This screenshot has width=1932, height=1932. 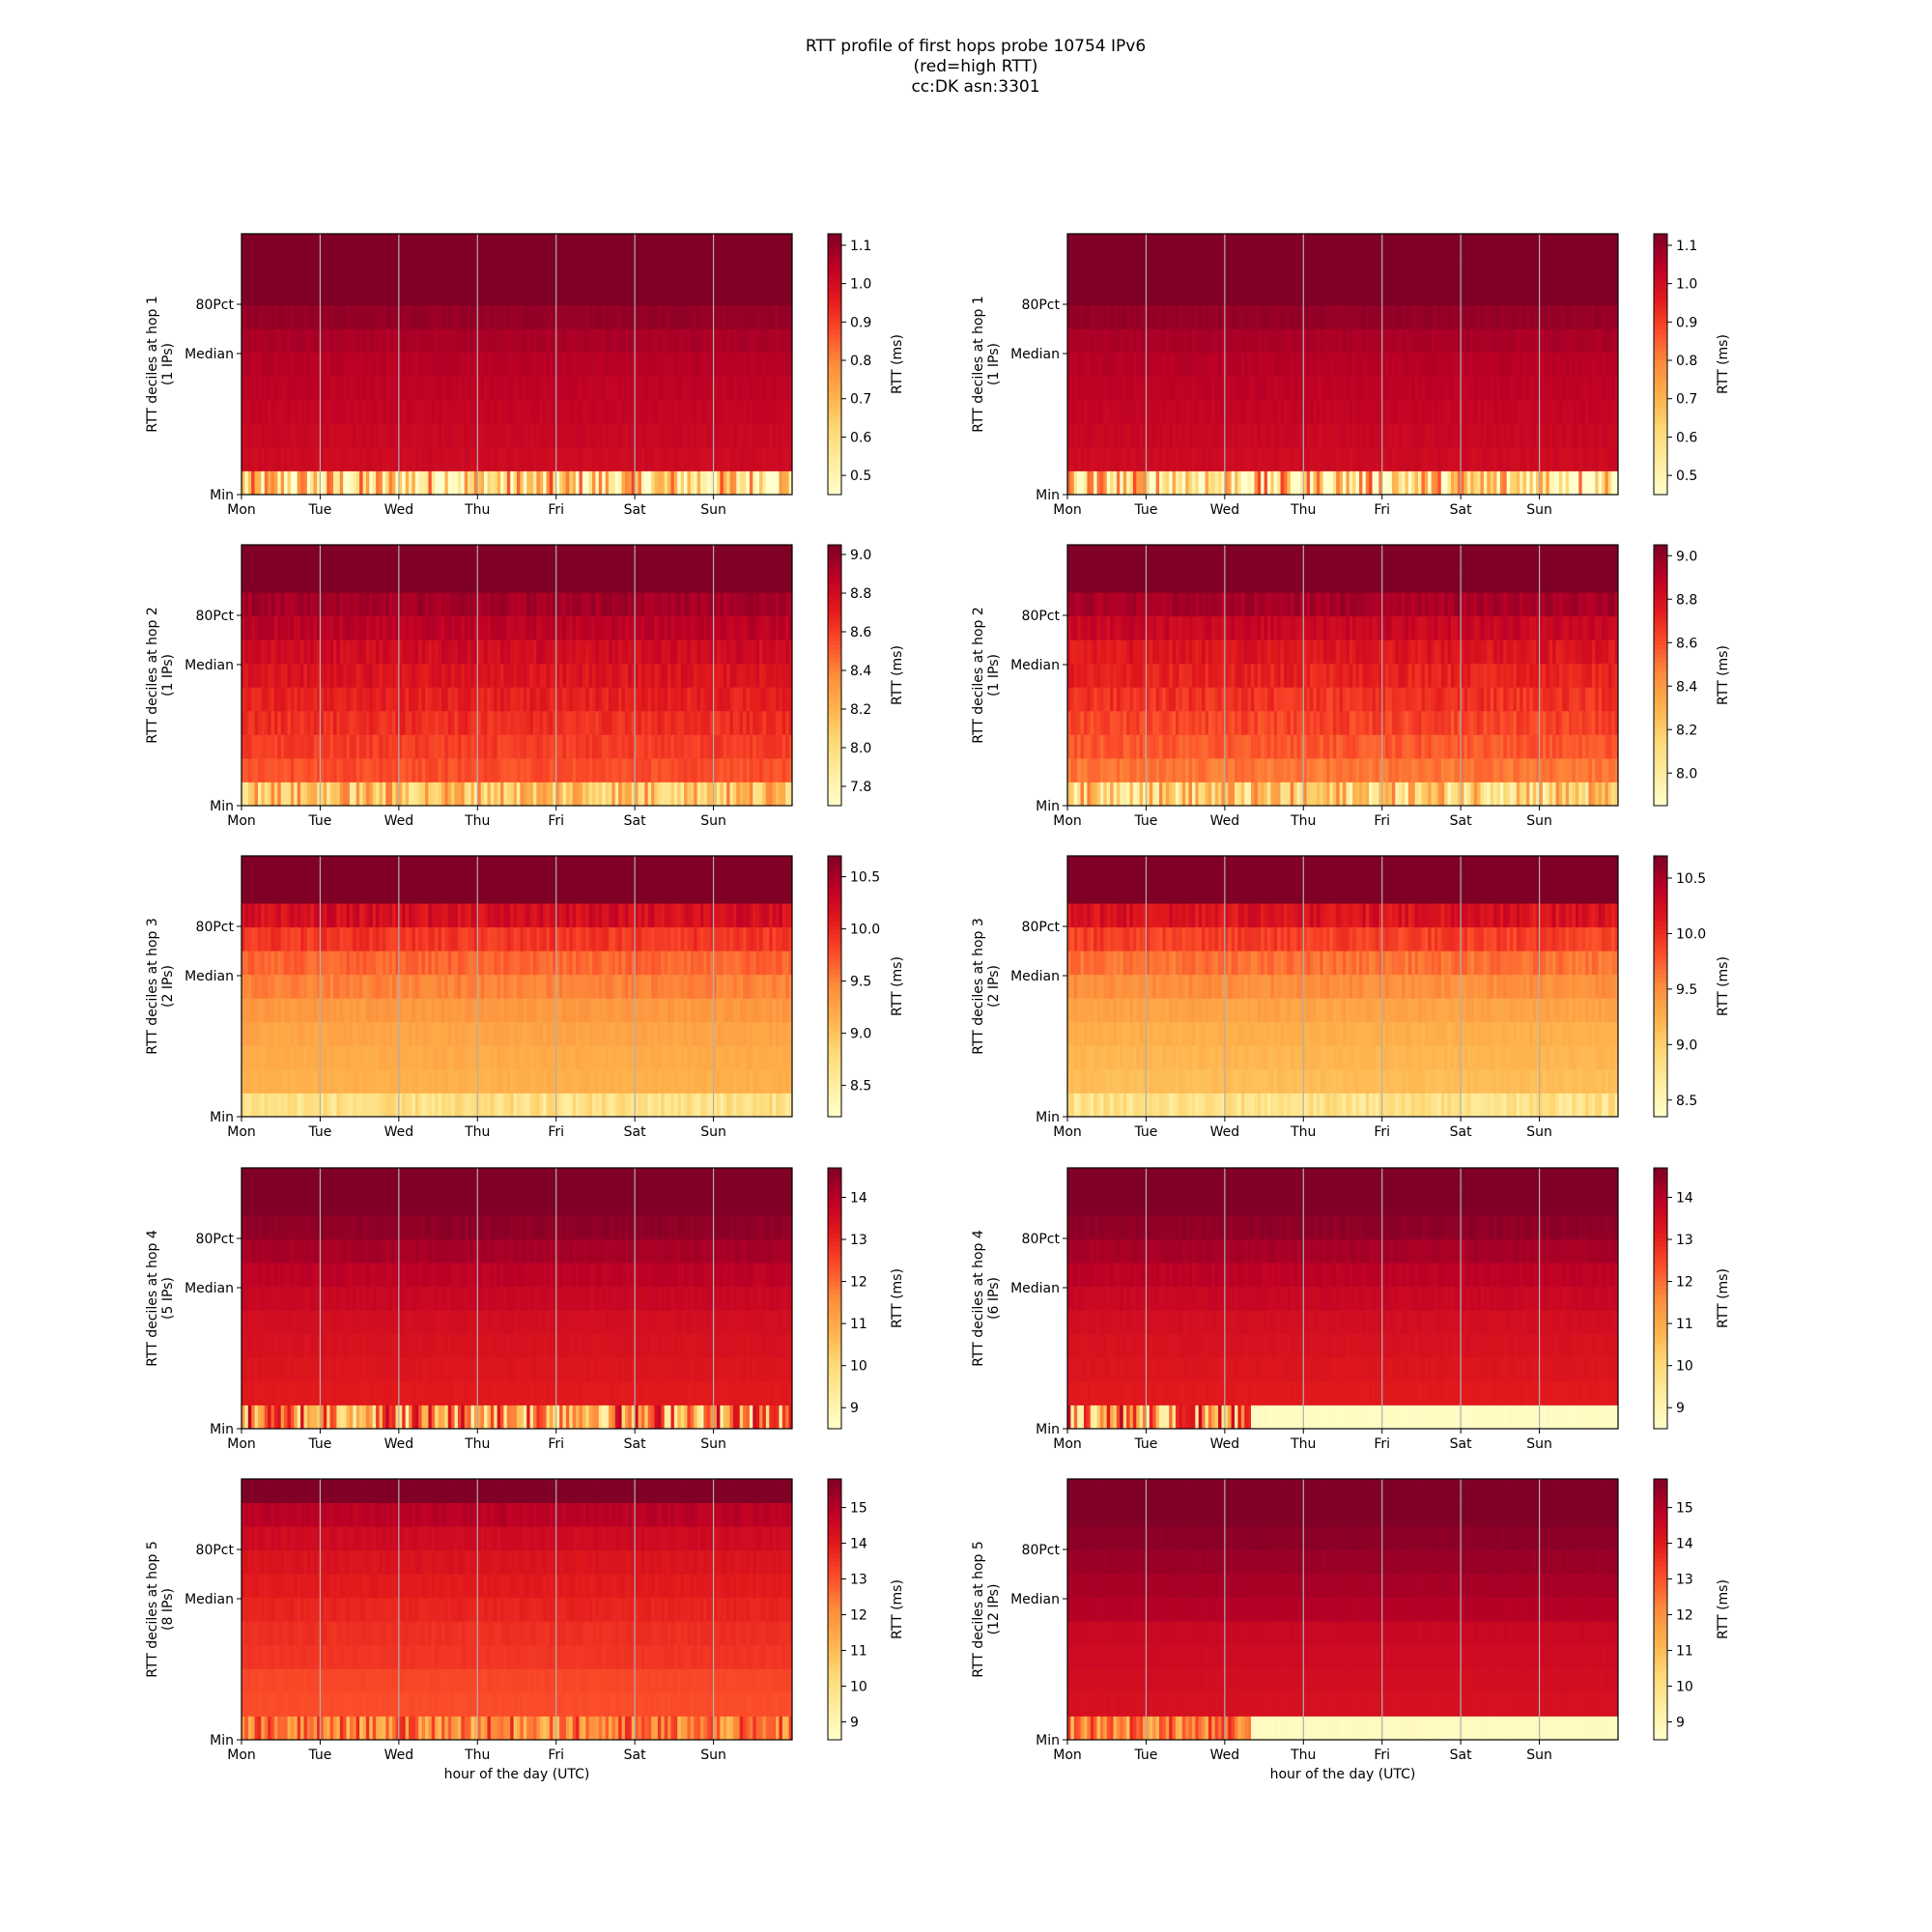 What do you see at coordinates (860, 476) in the screenshot?
I see `colorbar-tick-label: 0.5` at bounding box center [860, 476].